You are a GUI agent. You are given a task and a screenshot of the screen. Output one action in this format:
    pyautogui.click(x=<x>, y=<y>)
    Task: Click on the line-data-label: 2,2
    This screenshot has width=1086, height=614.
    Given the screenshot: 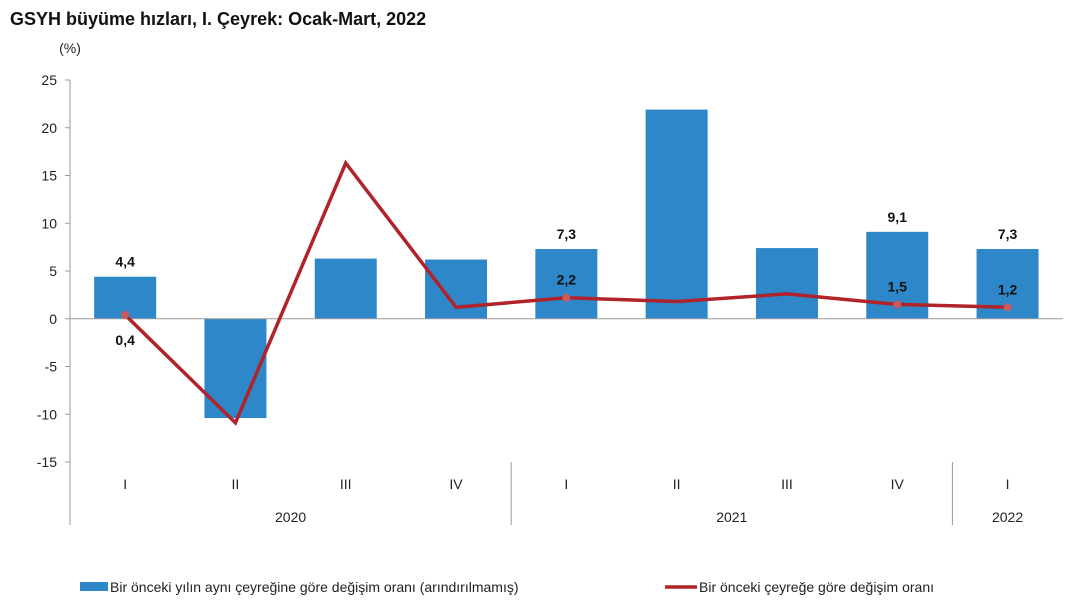 What is the action you would take?
    pyautogui.click(x=567, y=280)
    